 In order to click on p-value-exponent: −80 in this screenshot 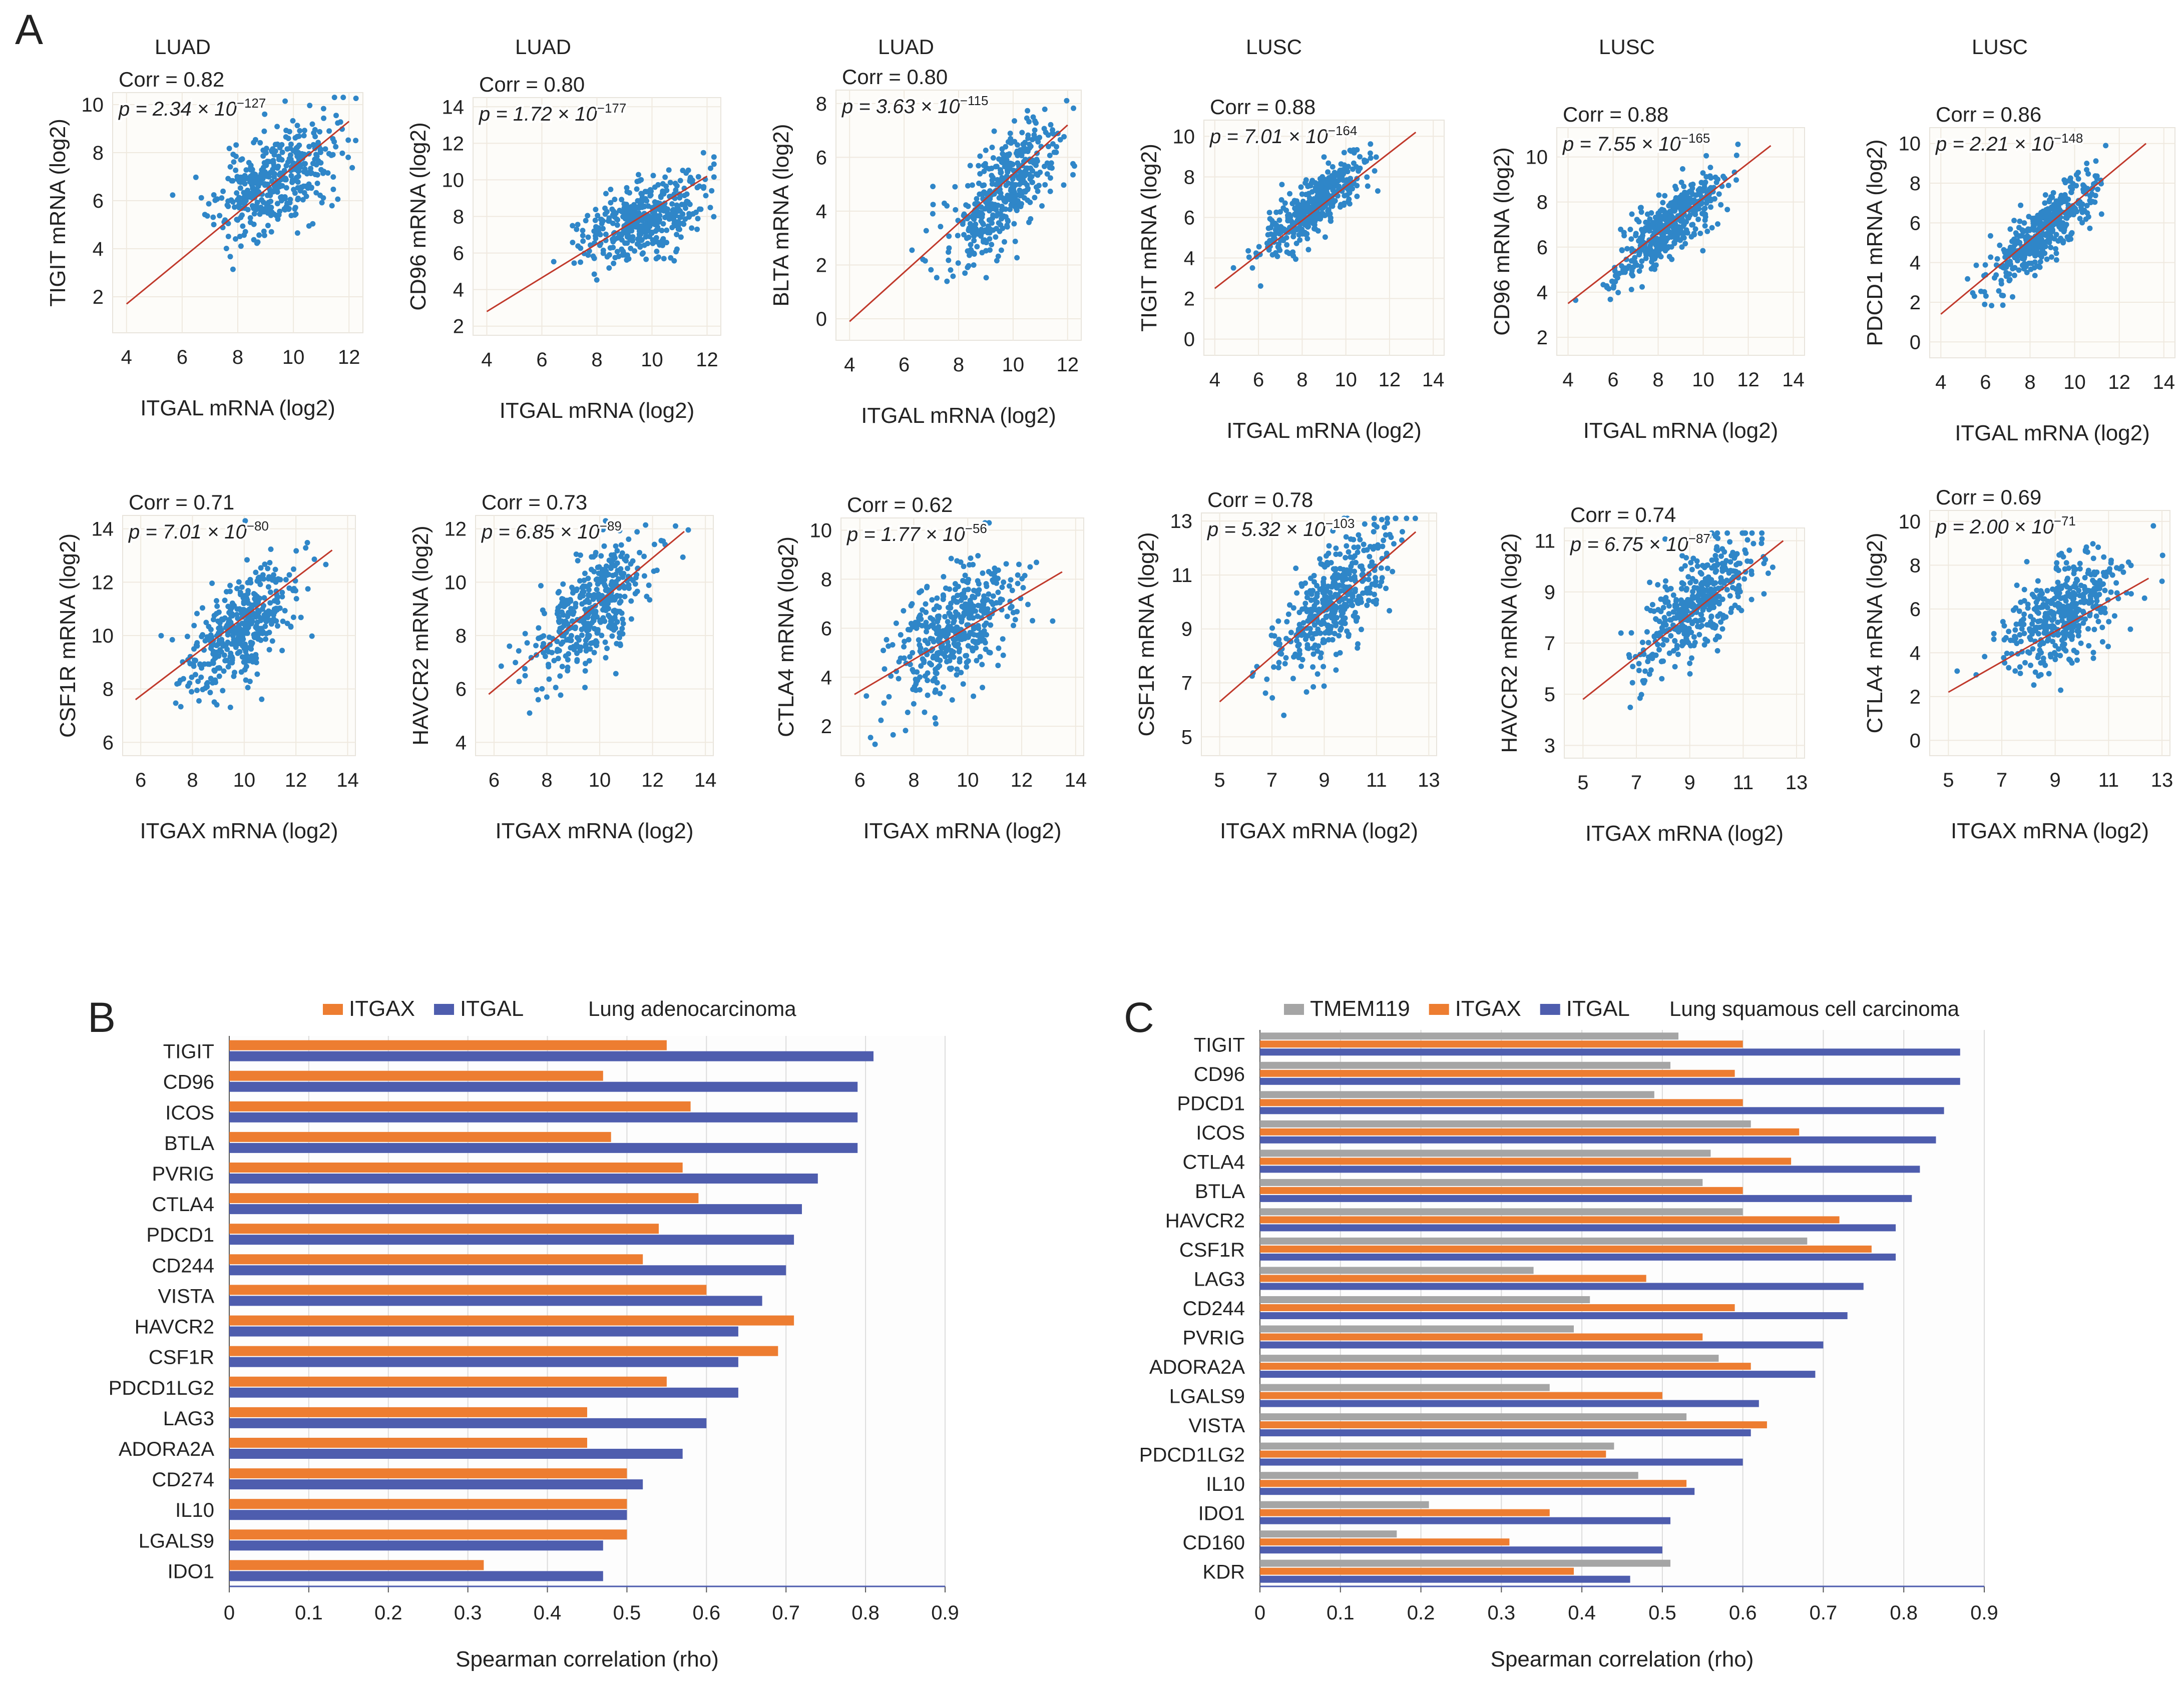, I will do `click(258, 525)`.